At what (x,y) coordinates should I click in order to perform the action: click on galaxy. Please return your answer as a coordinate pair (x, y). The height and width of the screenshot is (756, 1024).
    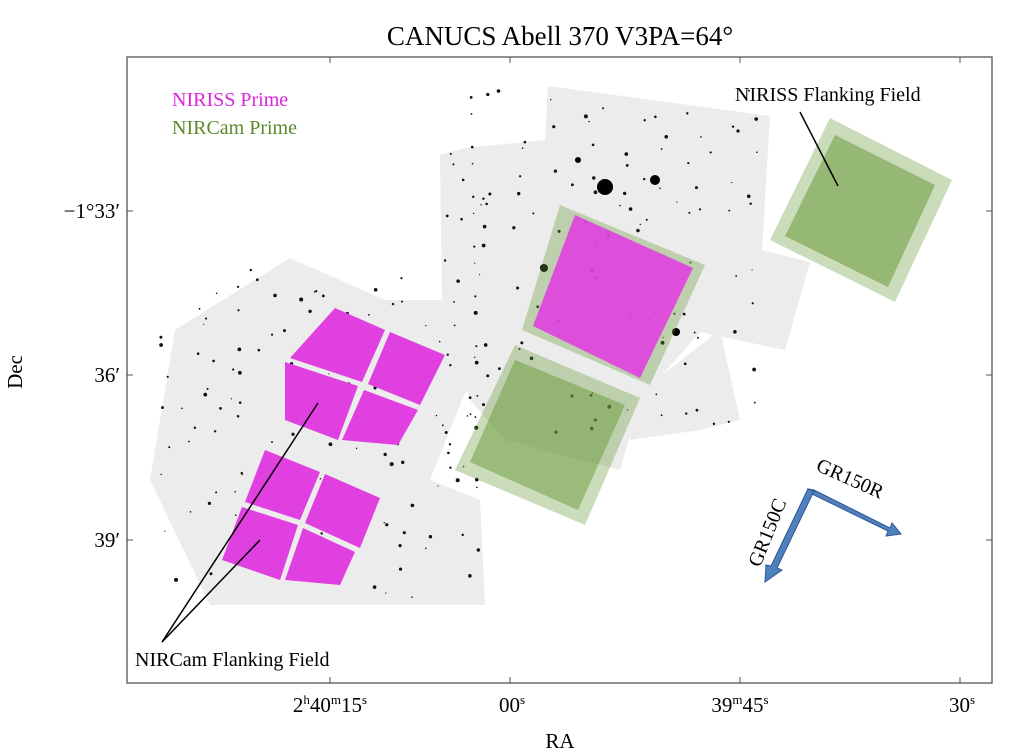
    Looking at the image, I should click on (655, 180).